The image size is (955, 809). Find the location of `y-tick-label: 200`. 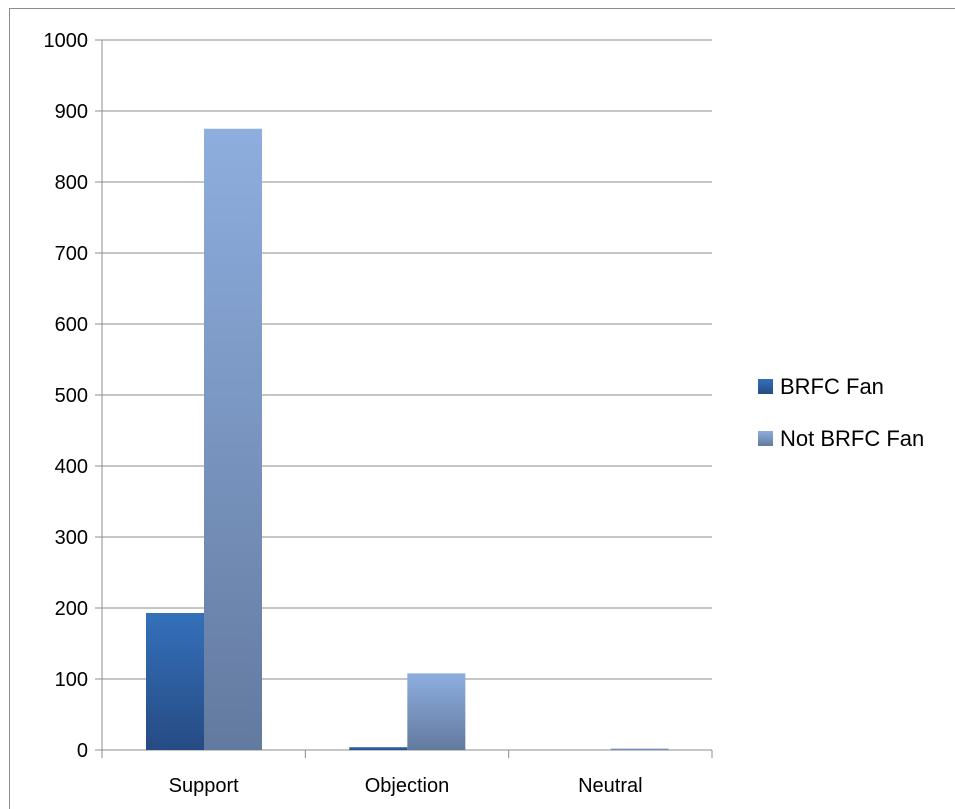

y-tick-label: 200 is located at coordinates (71, 609).